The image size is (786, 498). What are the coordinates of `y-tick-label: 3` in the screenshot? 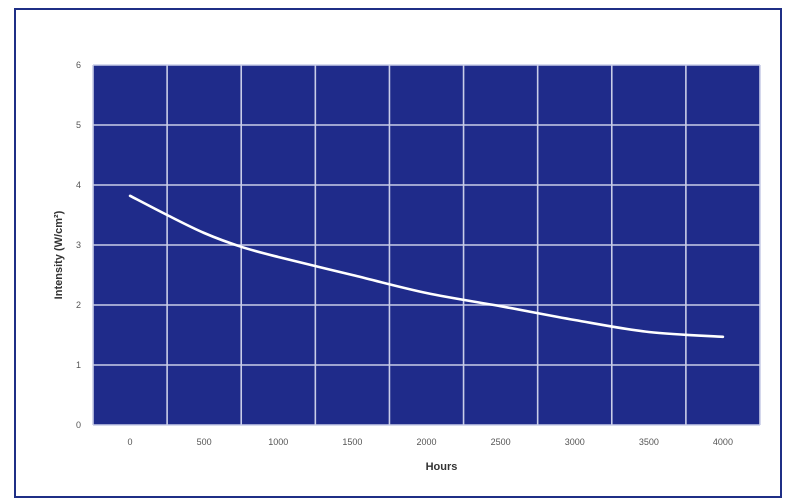 It's located at (78, 245).